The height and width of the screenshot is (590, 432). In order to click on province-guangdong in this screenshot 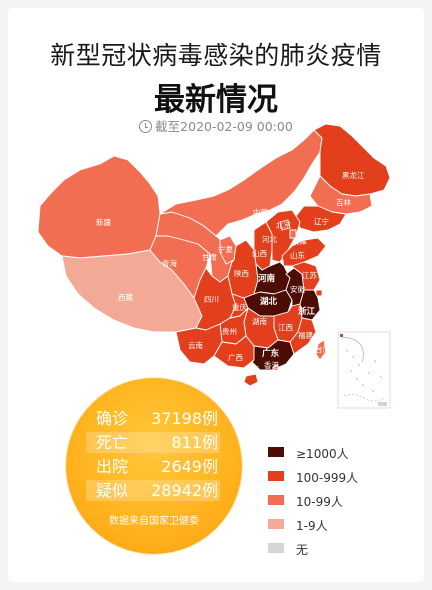, I will do `click(273, 355)`.